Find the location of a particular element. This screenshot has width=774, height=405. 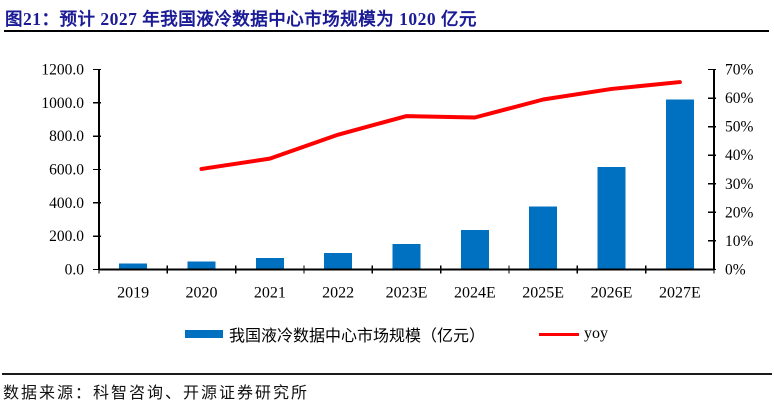

left-axis-label: 600.0 is located at coordinates (66, 170).